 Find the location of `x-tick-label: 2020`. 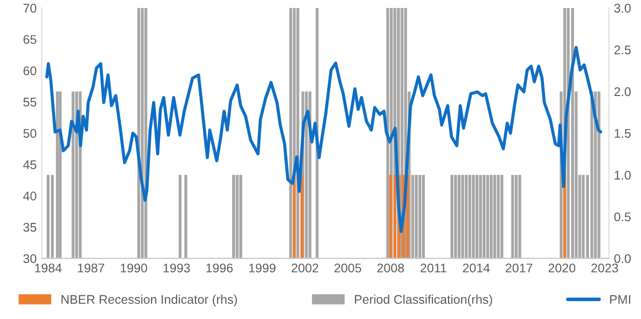

x-tick-label: 2020 is located at coordinates (562, 268).